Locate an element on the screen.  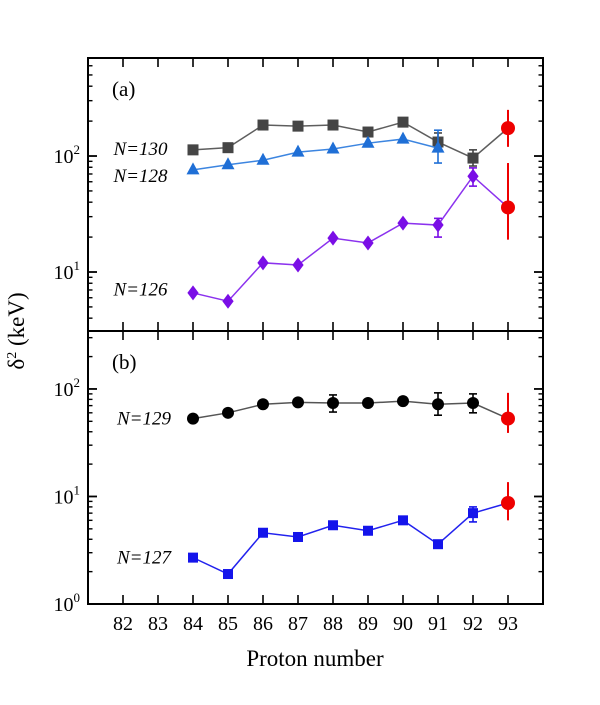
series-label: N=127 is located at coordinates (144, 558).